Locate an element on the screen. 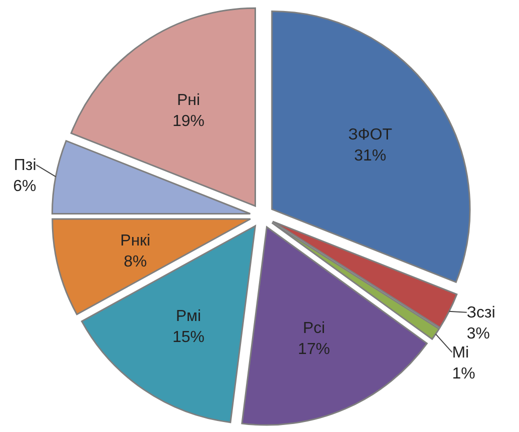  slice-label: Рсі is located at coordinates (314, 329).